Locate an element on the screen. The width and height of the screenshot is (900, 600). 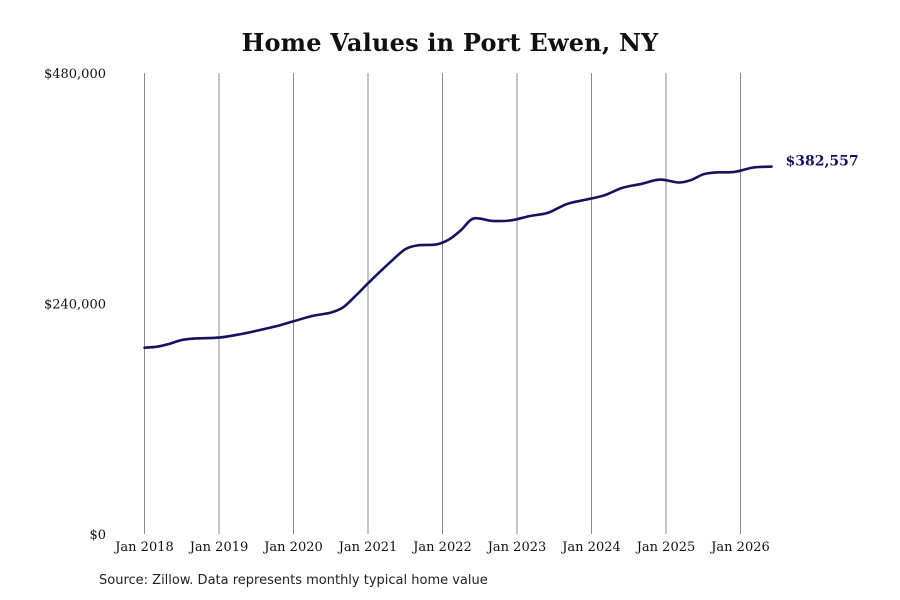
annotation-layer: $382,557 is located at coordinates (822, 162).